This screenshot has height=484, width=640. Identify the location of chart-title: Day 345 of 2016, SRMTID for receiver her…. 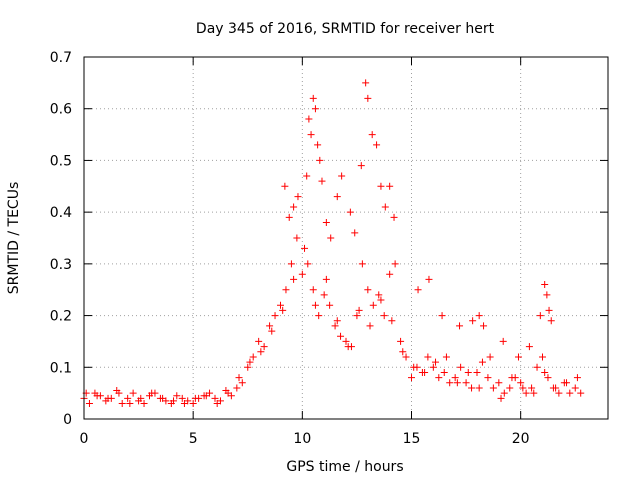
(345, 29).